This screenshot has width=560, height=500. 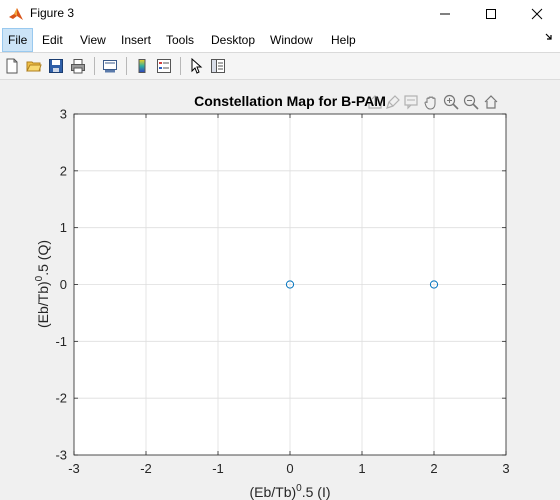 I want to click on menu-edit: Edit, so click(x=52, y=40).